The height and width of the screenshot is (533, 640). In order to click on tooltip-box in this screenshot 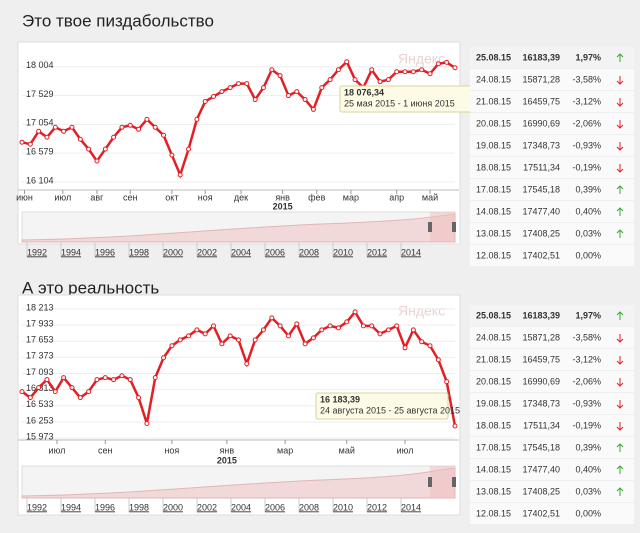, I will do `click(382, 406)`.